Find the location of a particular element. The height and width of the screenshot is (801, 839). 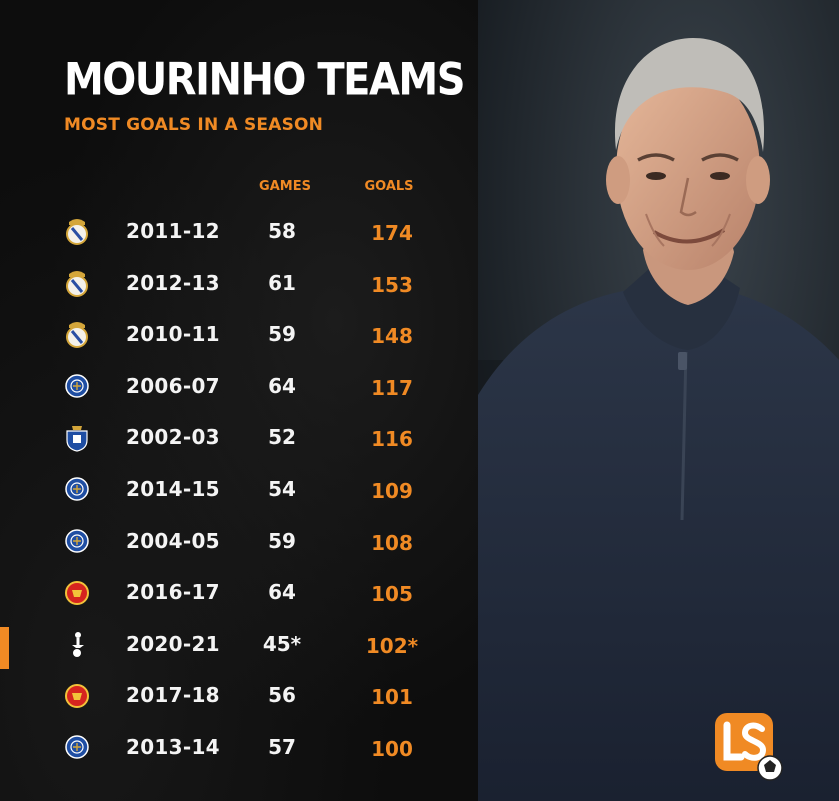

table-row: 2002-03 52 116 is located at coordinates (239, 440).